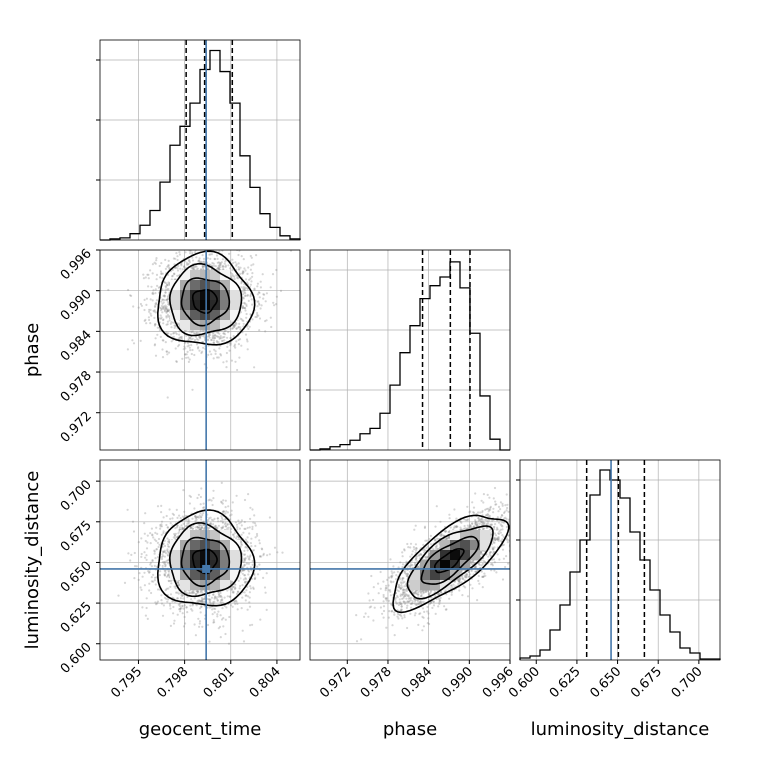 The height and width of the screenshot is (760, 760). Describe the element at coordinates (76, 495) in the screenshot. I see `y-tick-label: 0.700` at that location.